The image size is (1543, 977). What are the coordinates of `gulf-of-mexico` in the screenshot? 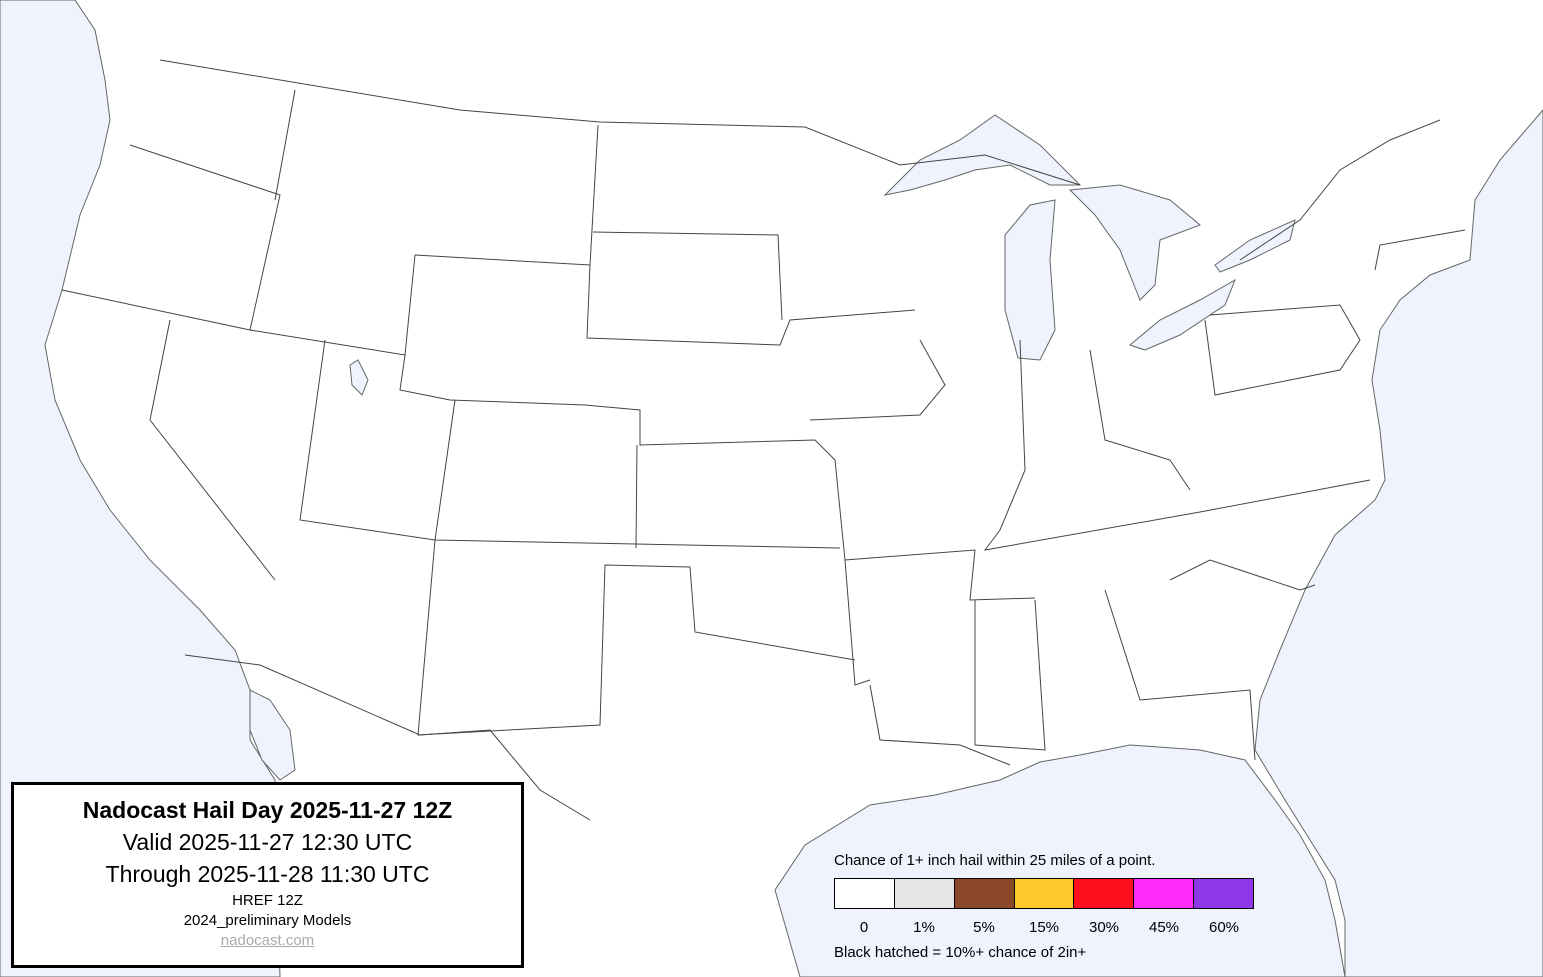 It's located at (1060, 860).